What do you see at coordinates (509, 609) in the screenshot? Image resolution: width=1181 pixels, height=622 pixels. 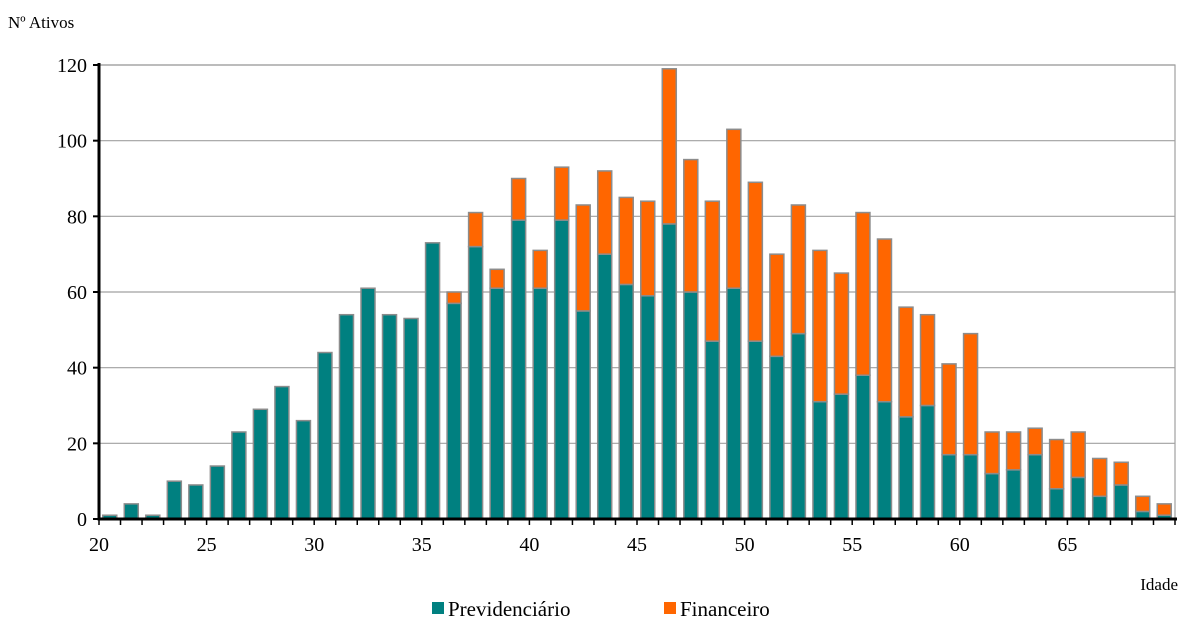 I see `legend-label-previdenciario: Previdenciário` at bounding box center [509, 609].